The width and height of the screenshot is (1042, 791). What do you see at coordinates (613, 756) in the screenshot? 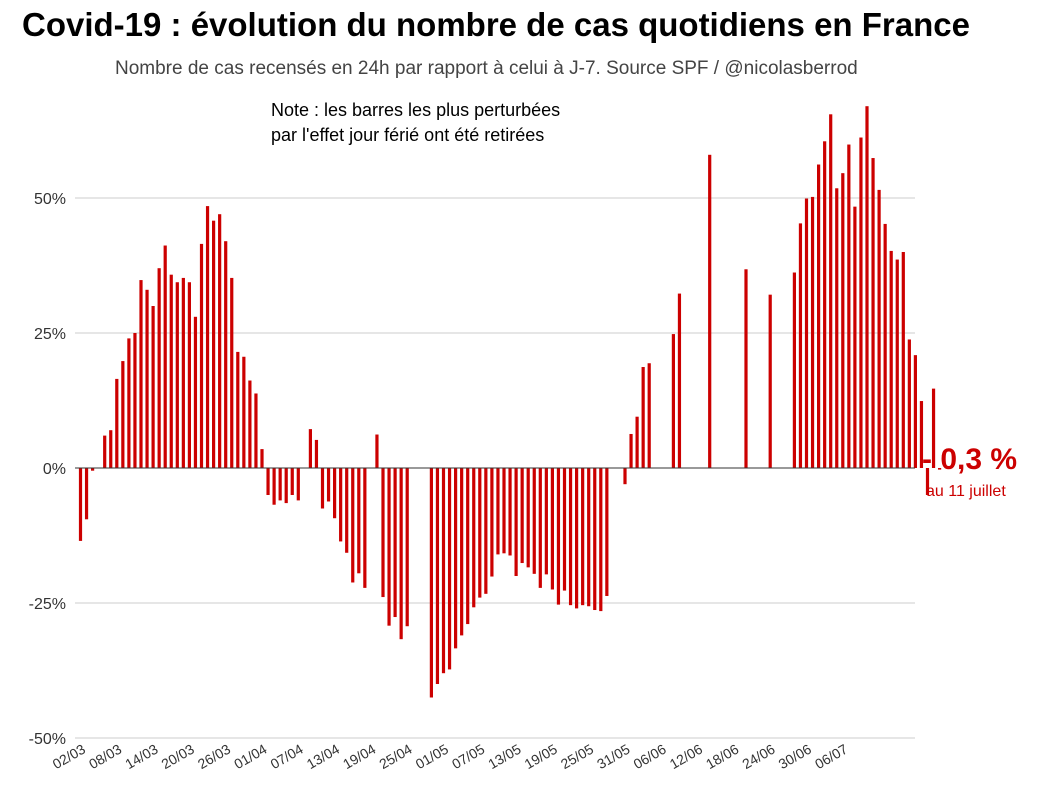
I see `x-tick-label: 31/05` at bounding box center [613, 756].